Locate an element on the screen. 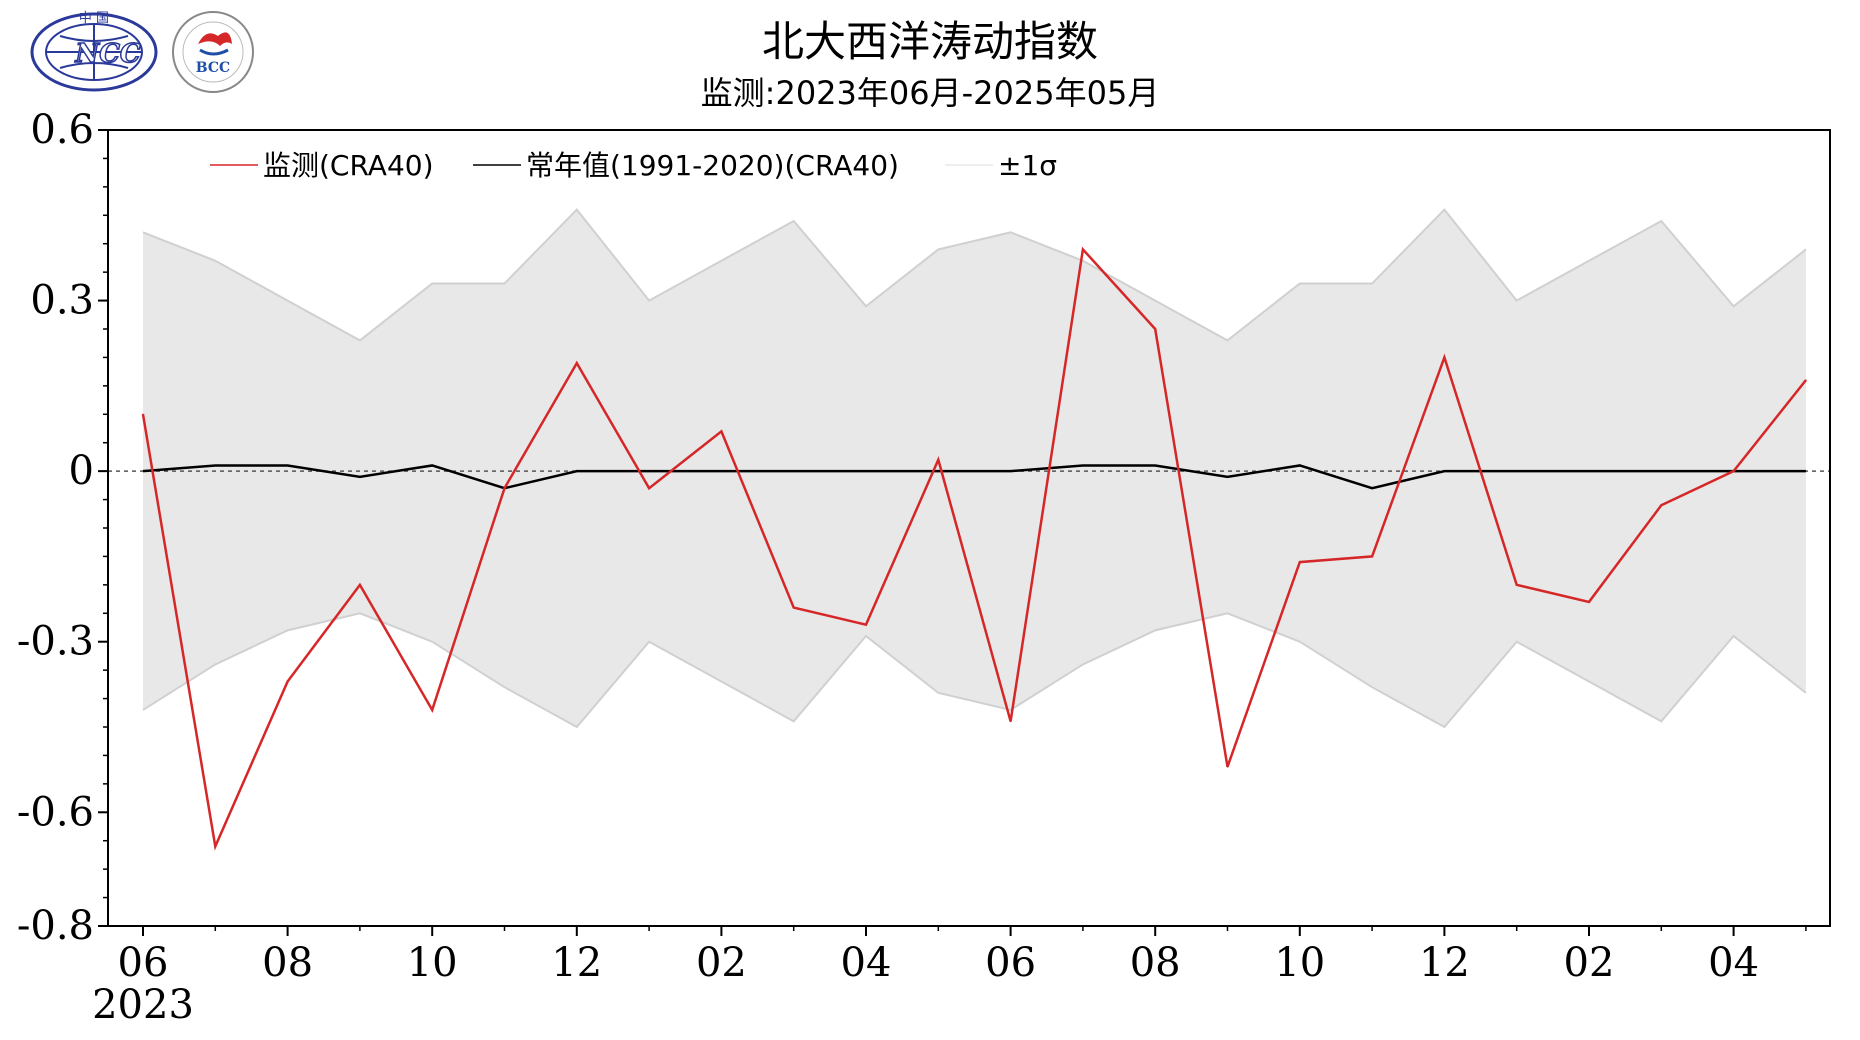  ncc-logo-gridlines is located at coordinates (94, 52).